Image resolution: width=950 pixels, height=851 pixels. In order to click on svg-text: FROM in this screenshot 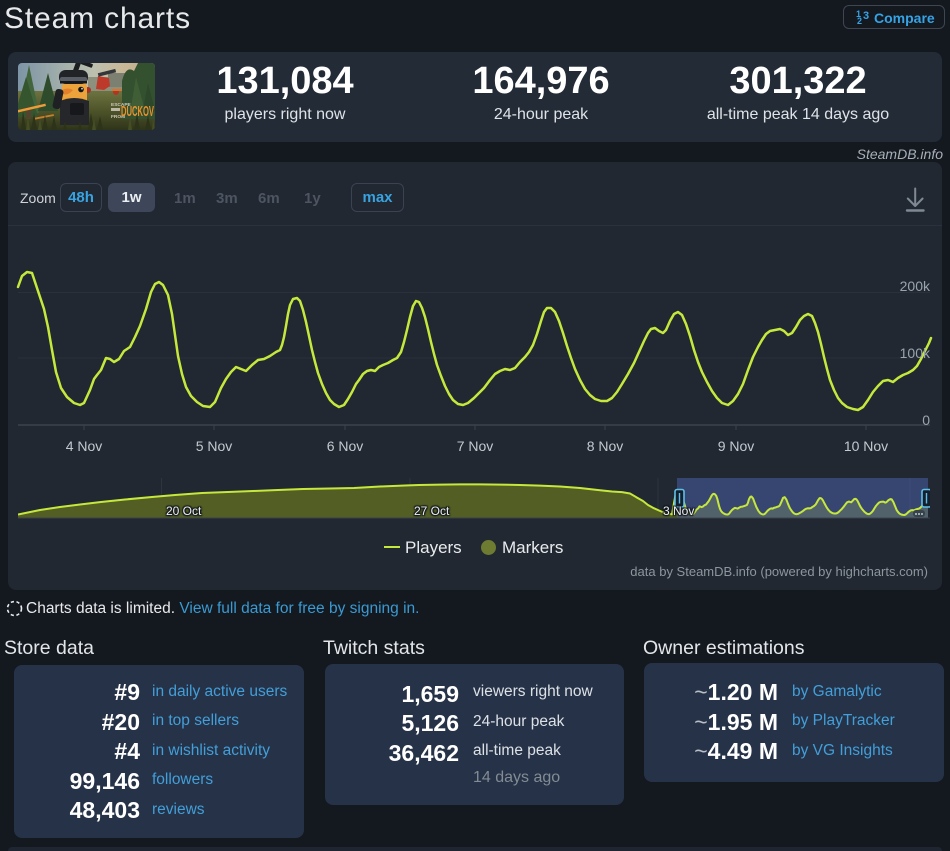, I will do `click(118, 117)`.